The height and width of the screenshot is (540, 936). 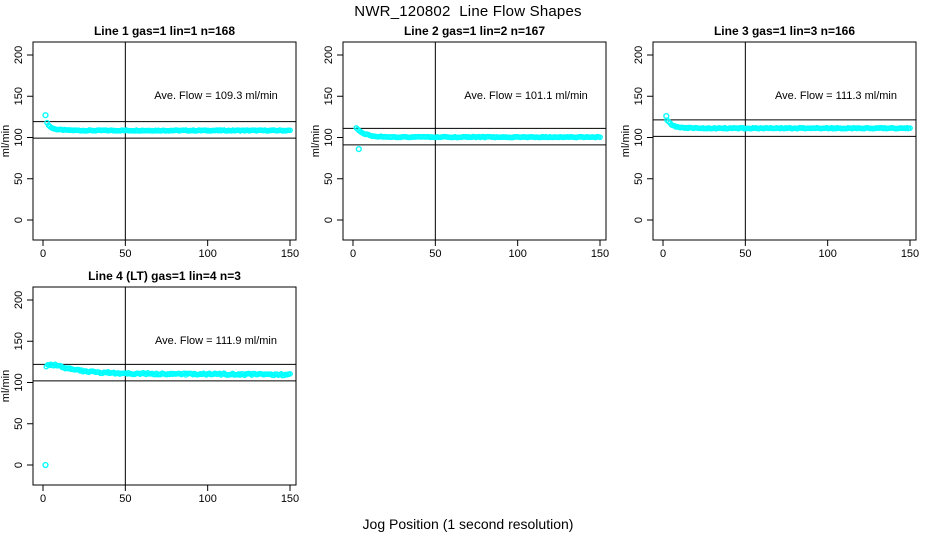 What do you see at coordinates (526, 96) in the screenshot?
I see `average-flow-annotation: Ave. Flow = 101.1 ml/min` at bounding box center [526, 96].